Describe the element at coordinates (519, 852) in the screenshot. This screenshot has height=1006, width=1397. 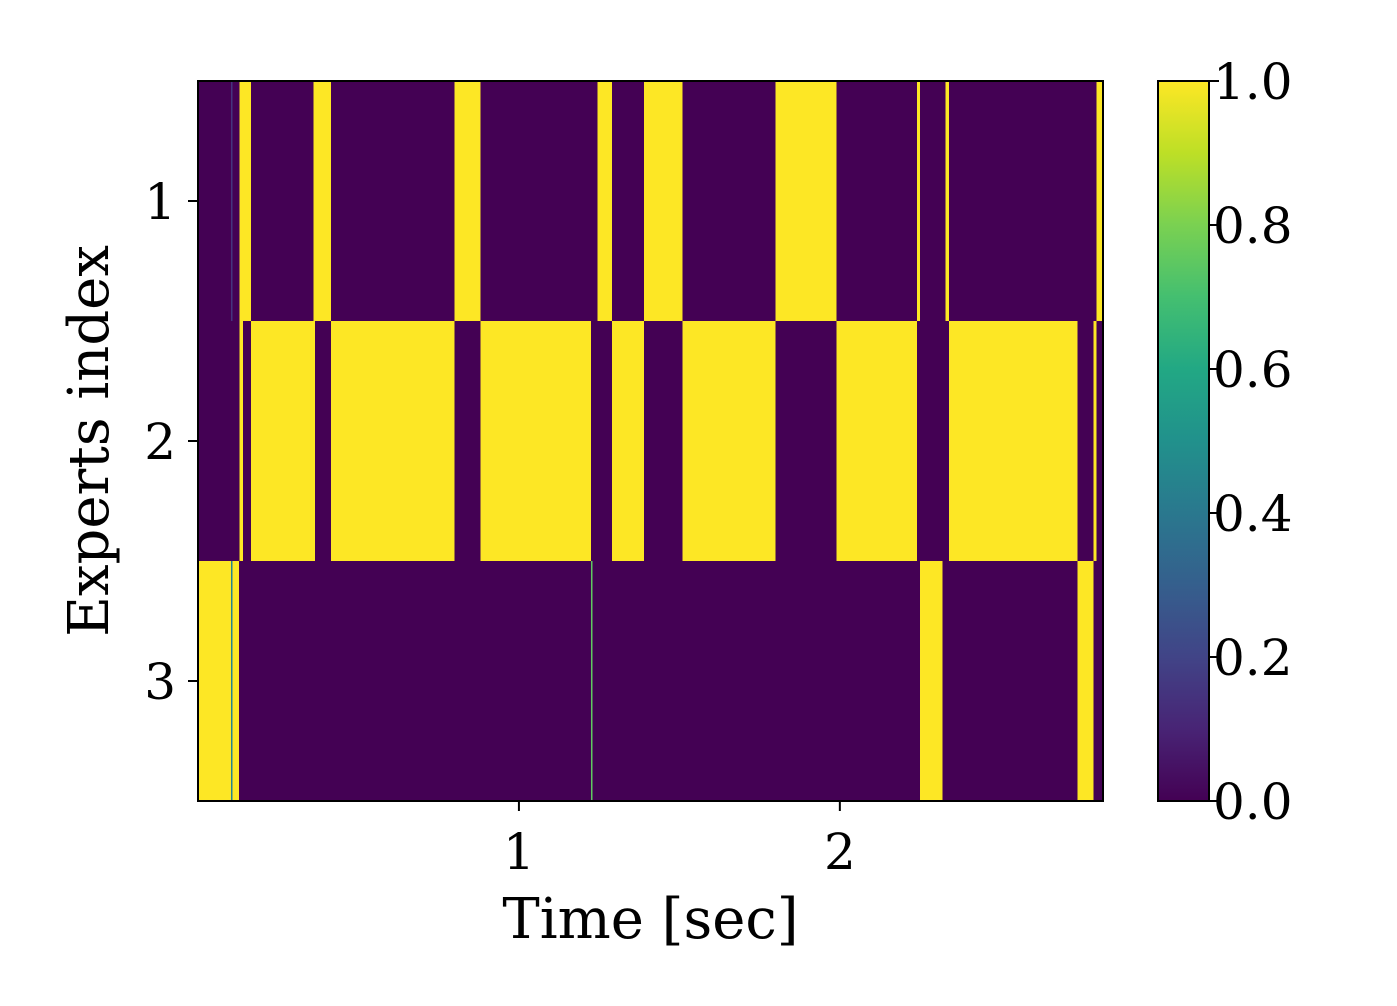
I see `x-tick-label: 1` at that location.